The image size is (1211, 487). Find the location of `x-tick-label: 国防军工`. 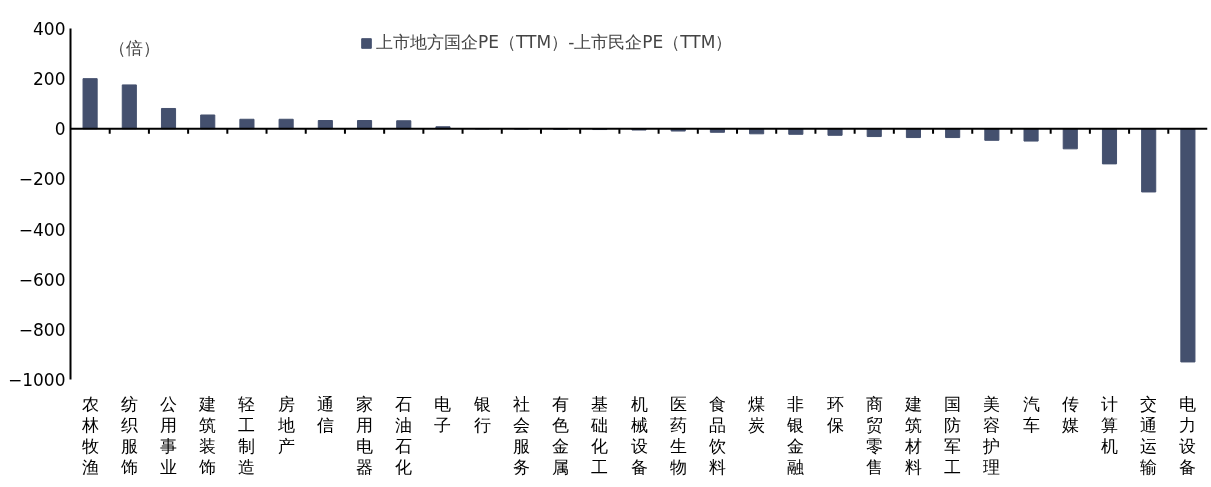

x-tick-label: 国防军工 is located at coordinates (953, 435).